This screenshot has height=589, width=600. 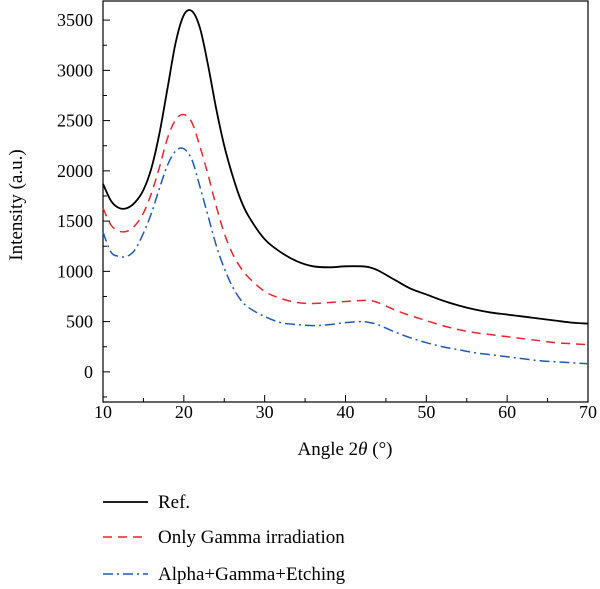 I want to click on y-tick-label: 3500, so click(x=75, y=20).